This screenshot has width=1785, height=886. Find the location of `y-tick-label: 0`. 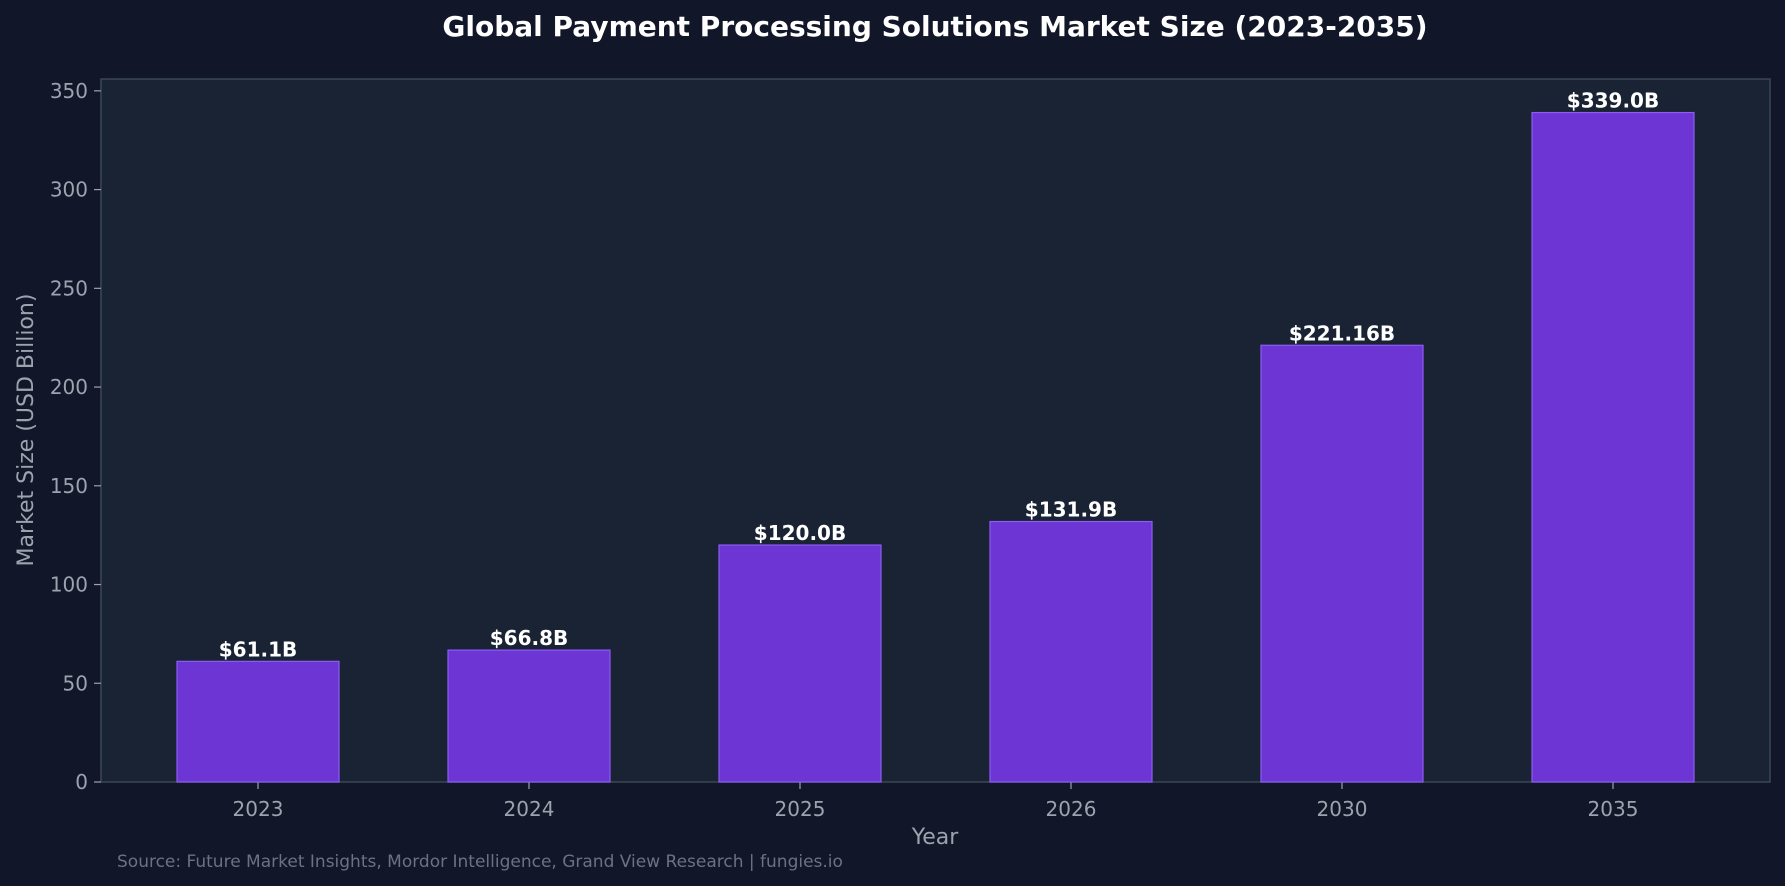

y-tick-label: 0 is located at coordinates (81, 782).